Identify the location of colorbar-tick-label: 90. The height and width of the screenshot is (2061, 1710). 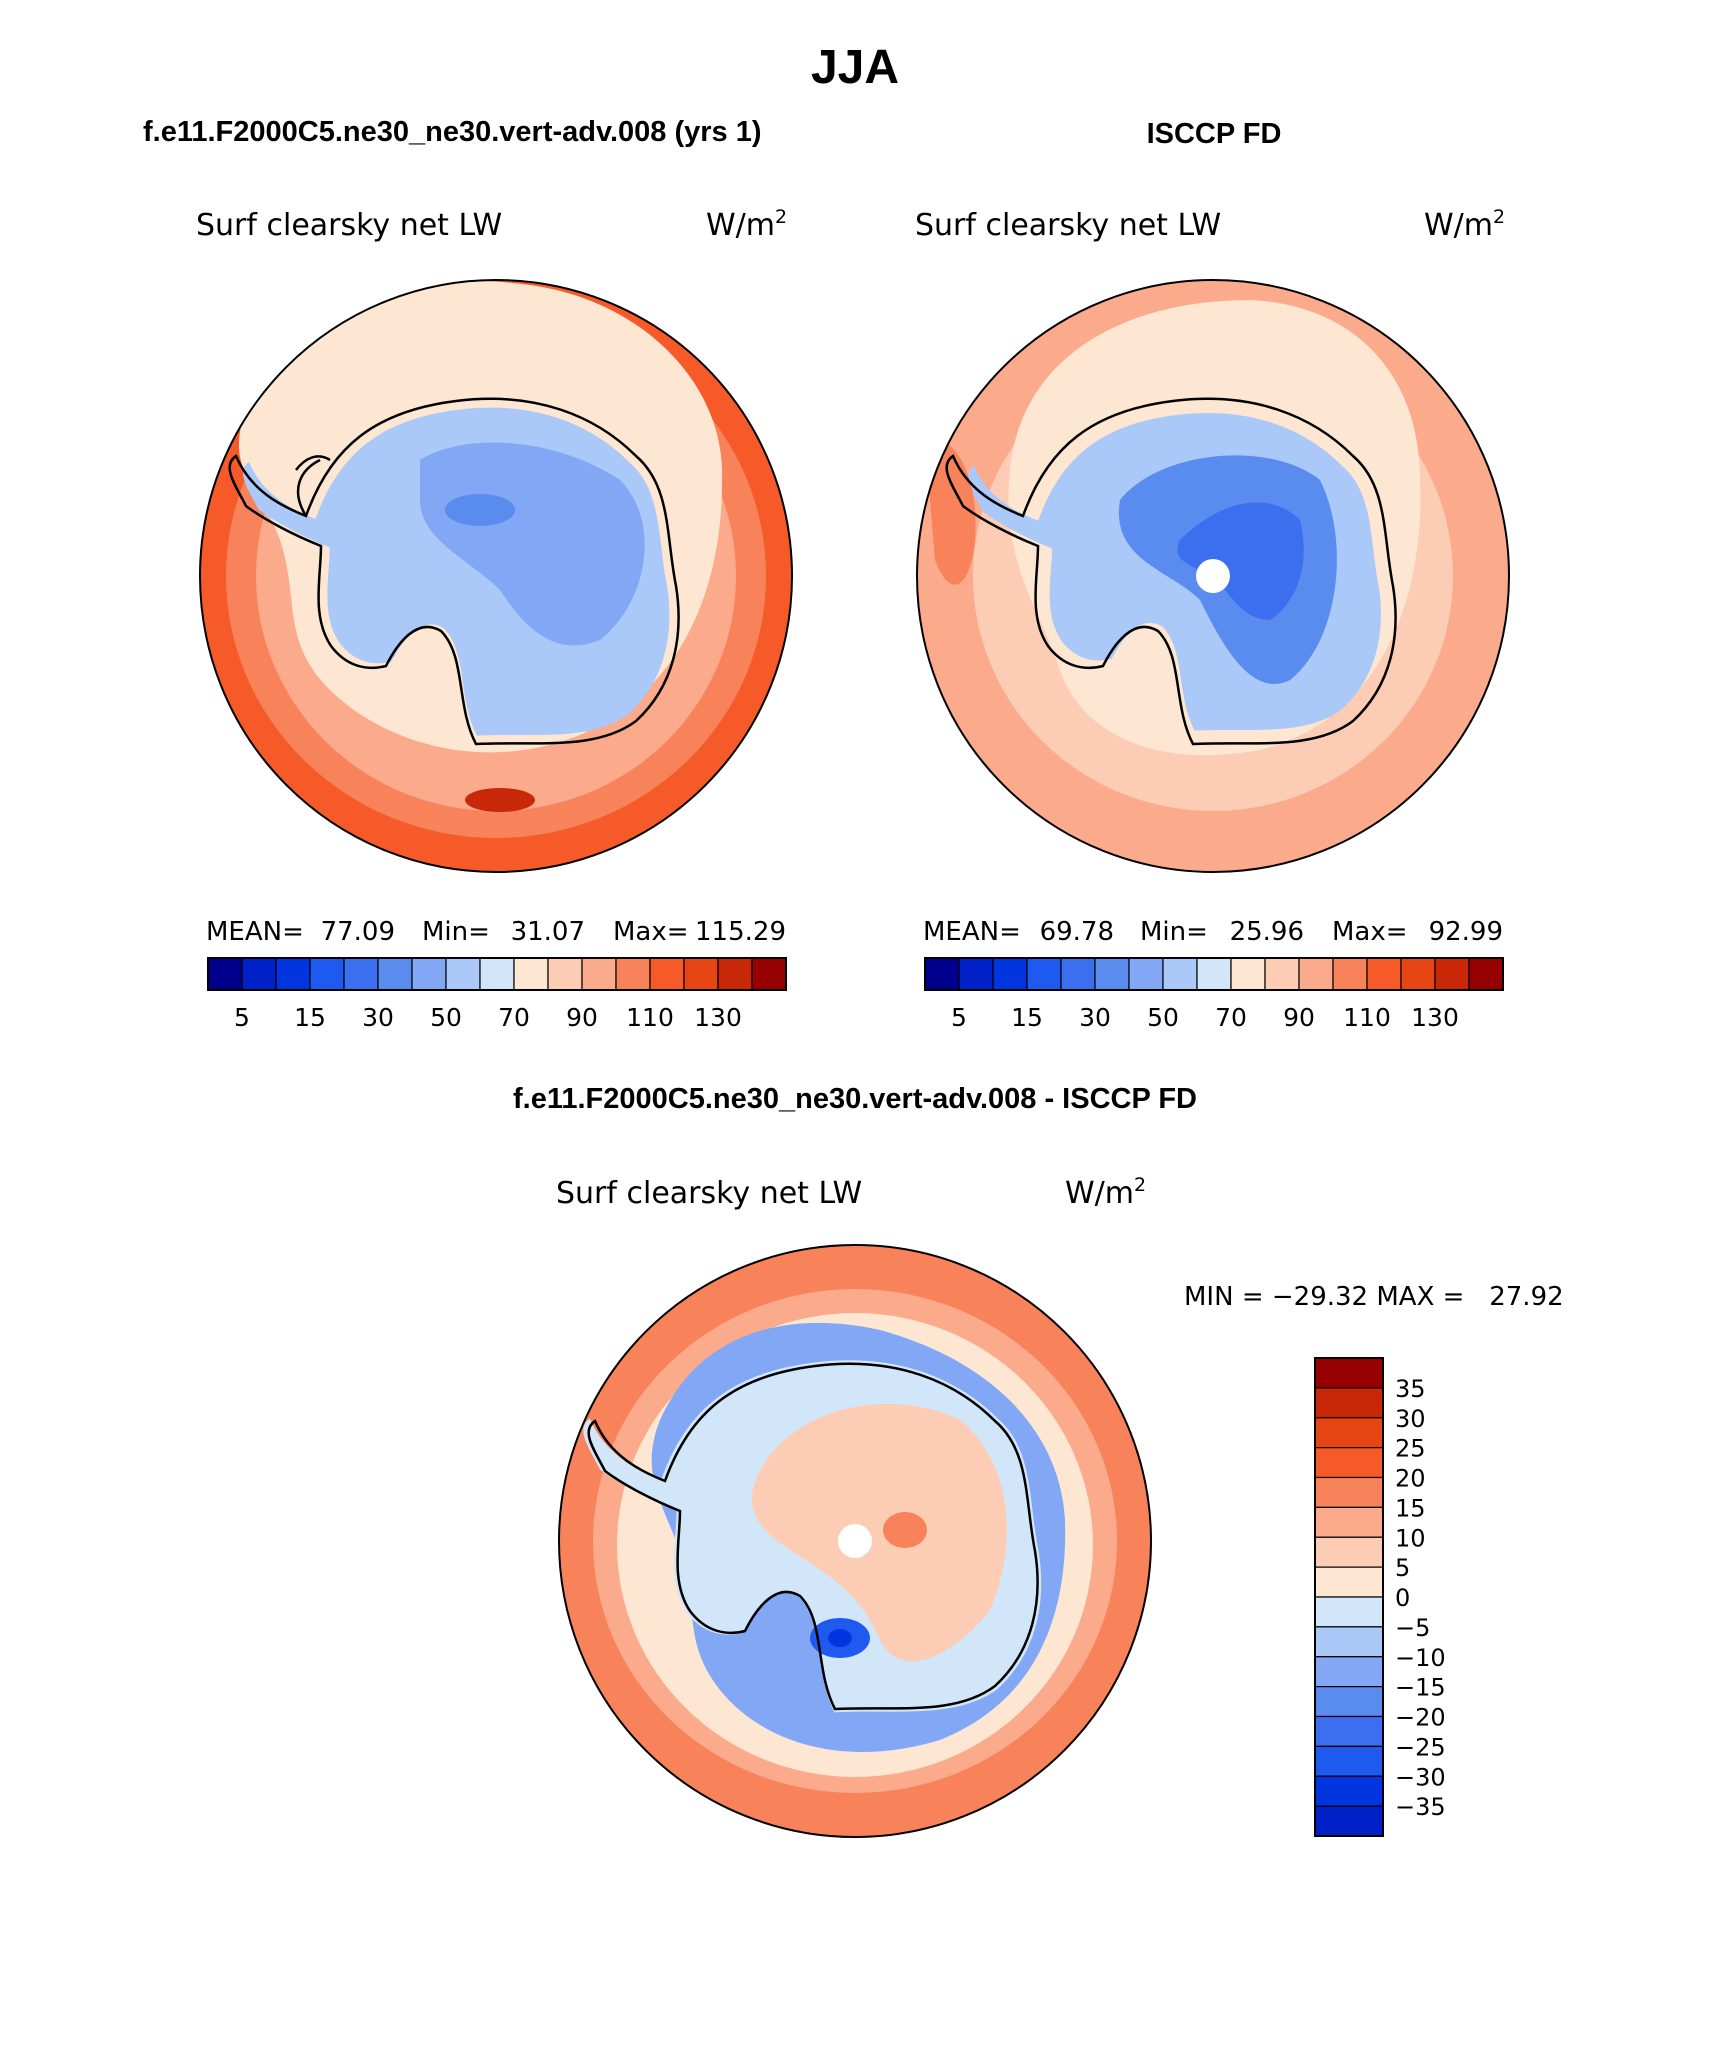
(1299, 1017).